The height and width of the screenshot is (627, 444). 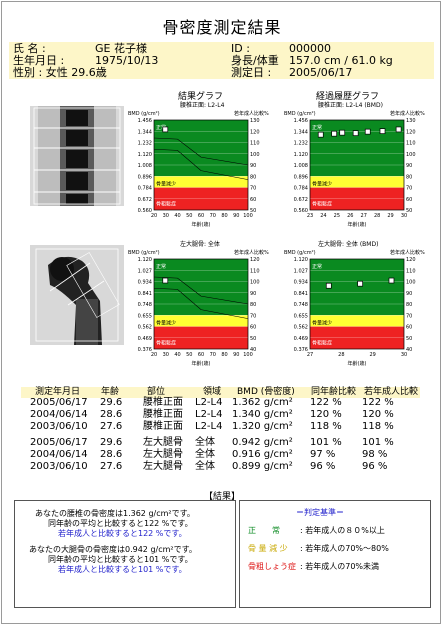 What do you see at coordinates (39, 60) in the screenshot?
I see `dob-label: 生年月日 :` at bounding box center [39, 60].